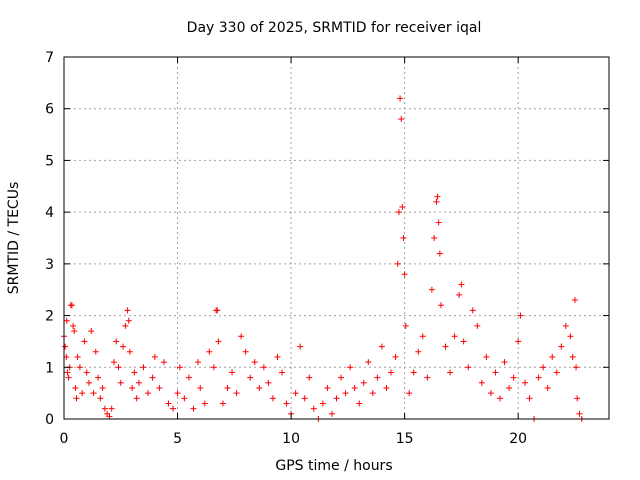 Image resolution: width=640 pixels, height=480 pixels. What do you see at coordinates (49, 213) in the screenshot?
I see `y-tick-label: 4` at bounding box center [49, 213].